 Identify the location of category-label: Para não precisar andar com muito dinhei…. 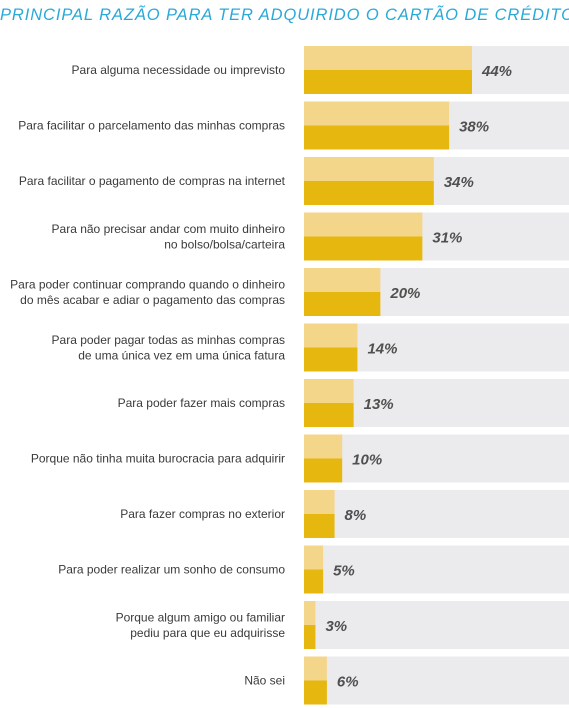
(169, 229).